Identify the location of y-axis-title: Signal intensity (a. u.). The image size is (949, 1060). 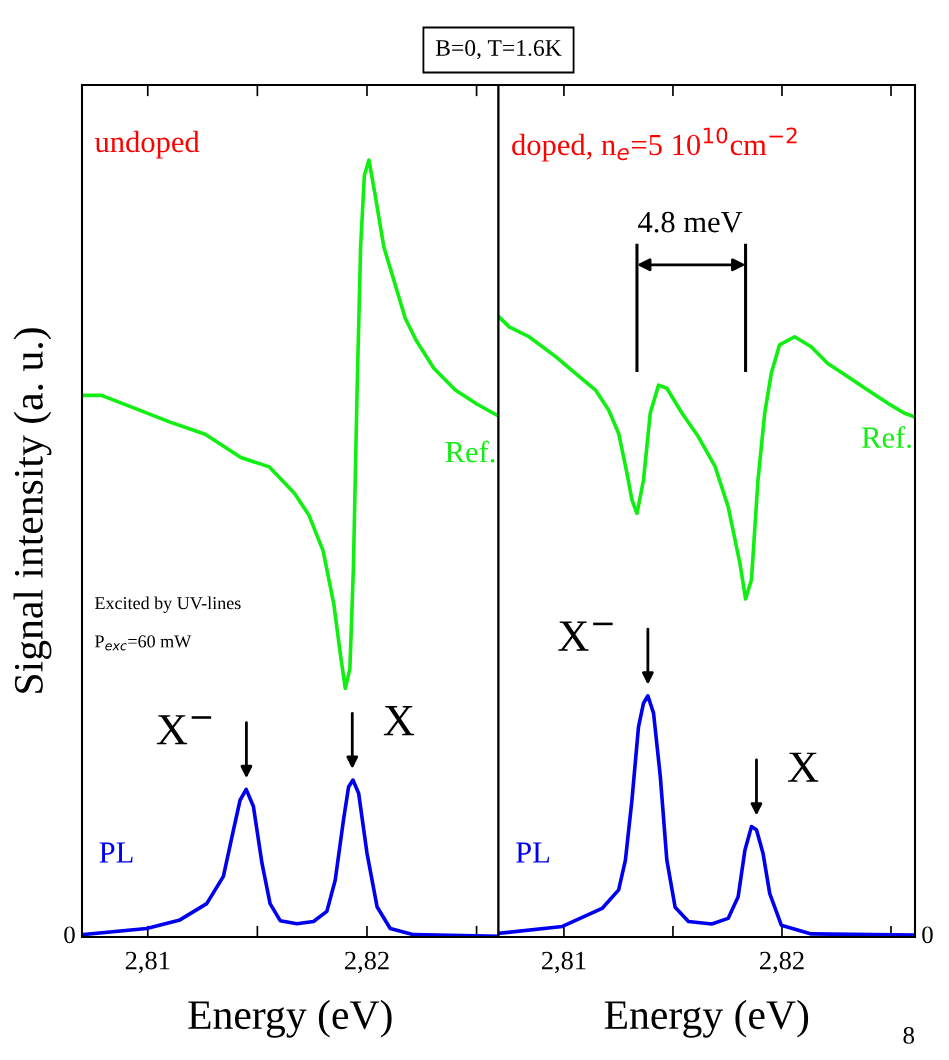
(32, 510).